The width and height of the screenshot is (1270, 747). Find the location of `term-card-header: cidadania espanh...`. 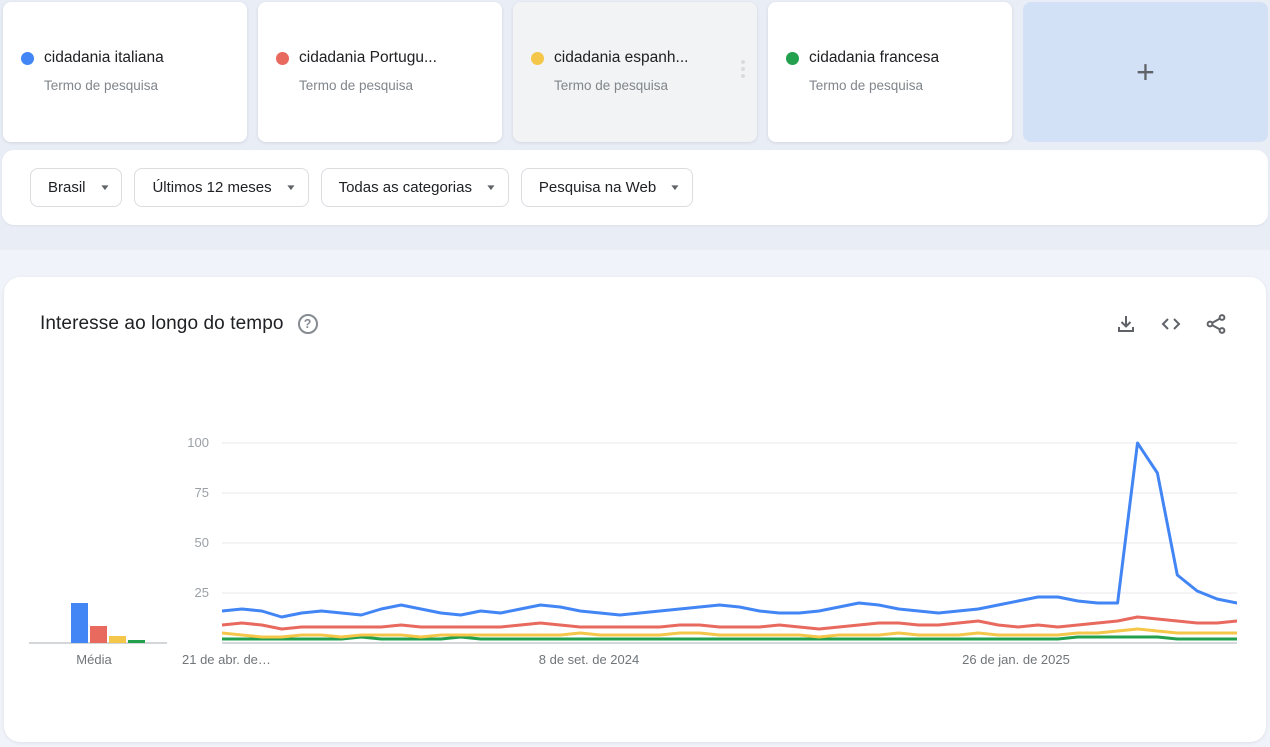

term-card-header: cidadania espanh... is located at coordinates (637, 58).